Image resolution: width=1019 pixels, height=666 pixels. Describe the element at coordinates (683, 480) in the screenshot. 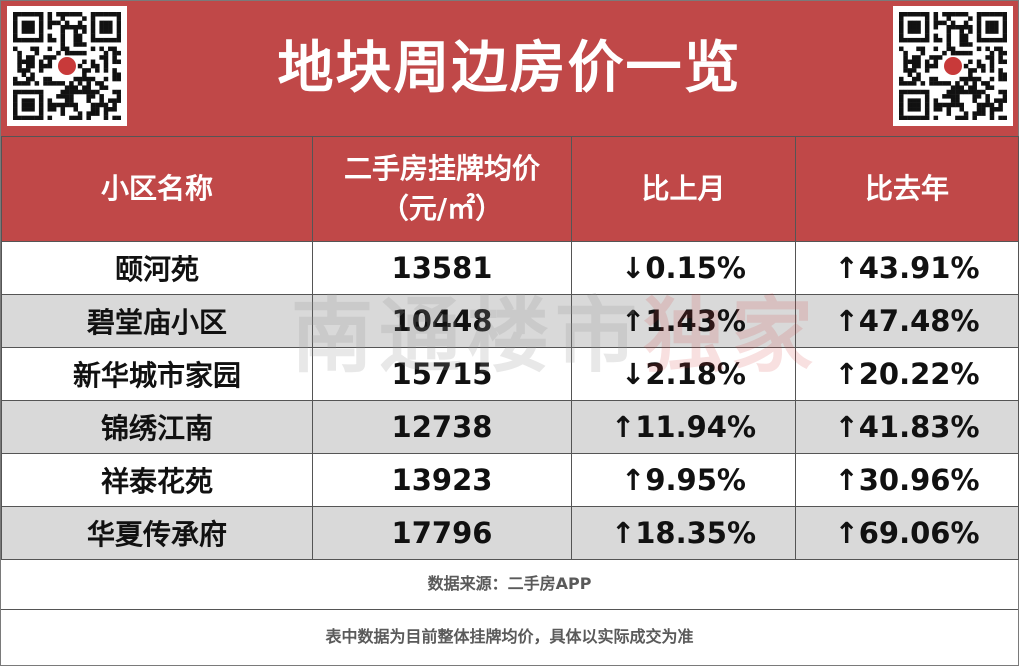

I see `month-change: ↑9.95%` at that location.